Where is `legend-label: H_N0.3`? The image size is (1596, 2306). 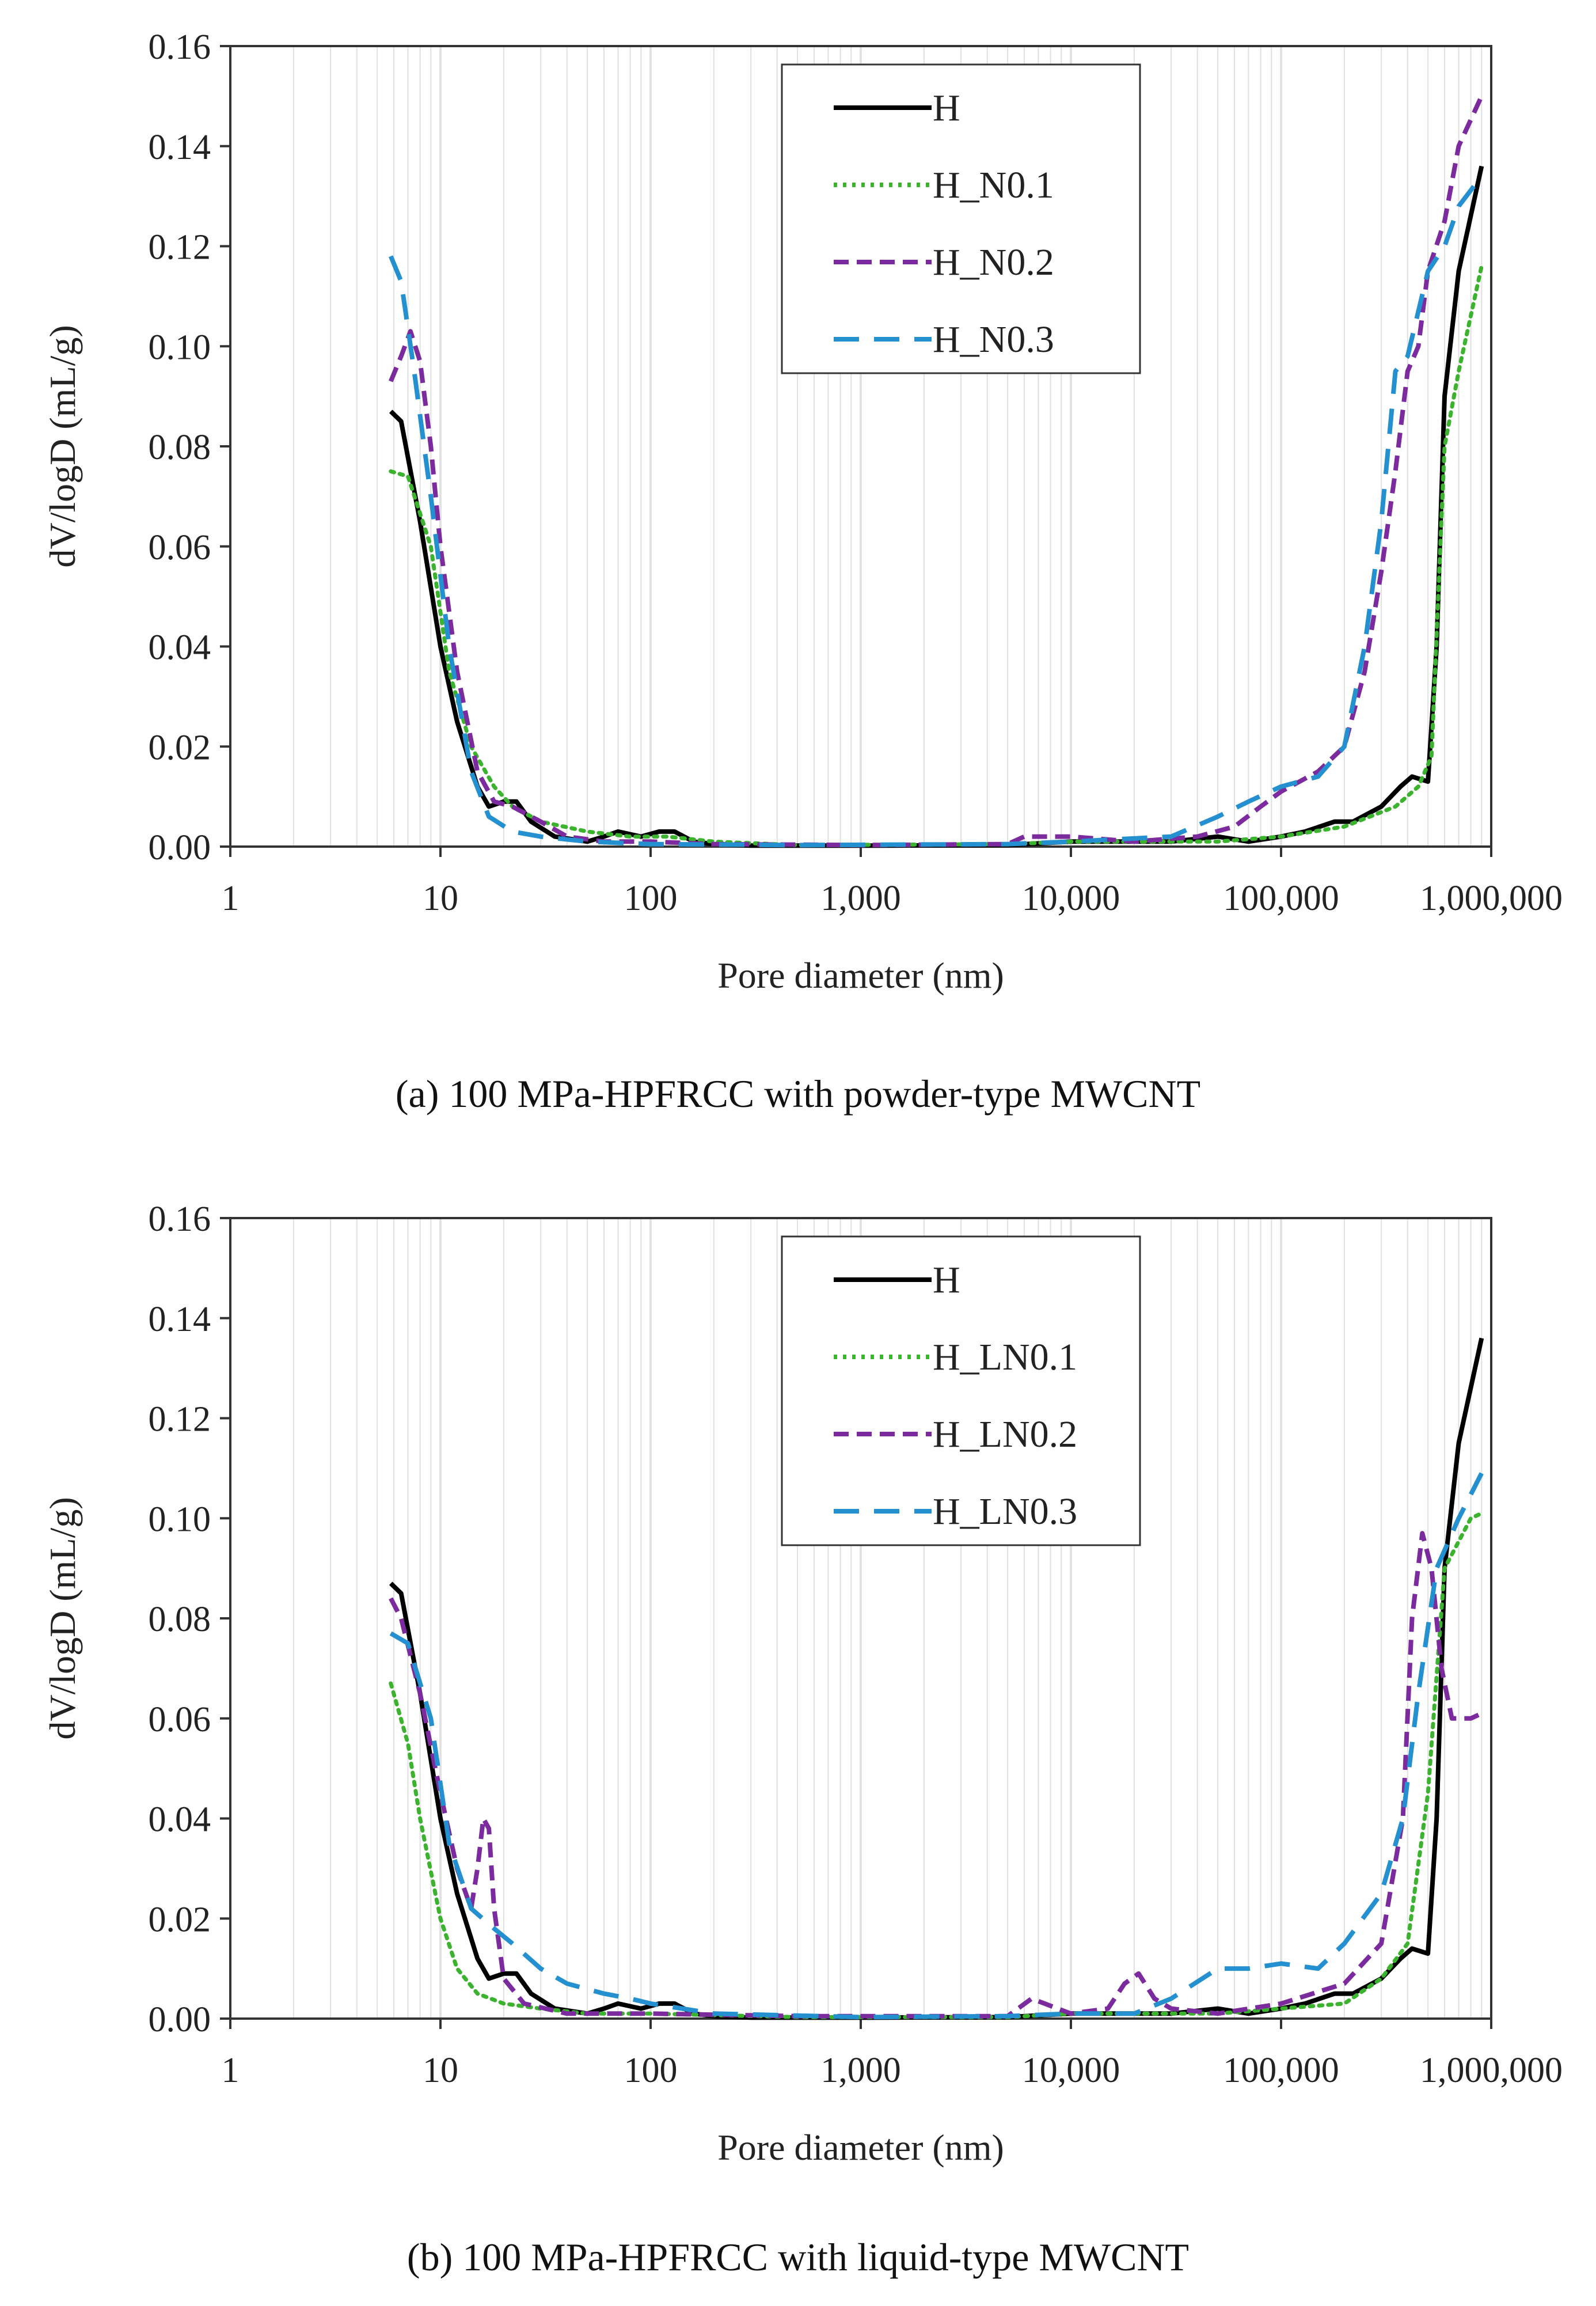
legend-label: H_N0.3 is located at coordinates (994, 339).